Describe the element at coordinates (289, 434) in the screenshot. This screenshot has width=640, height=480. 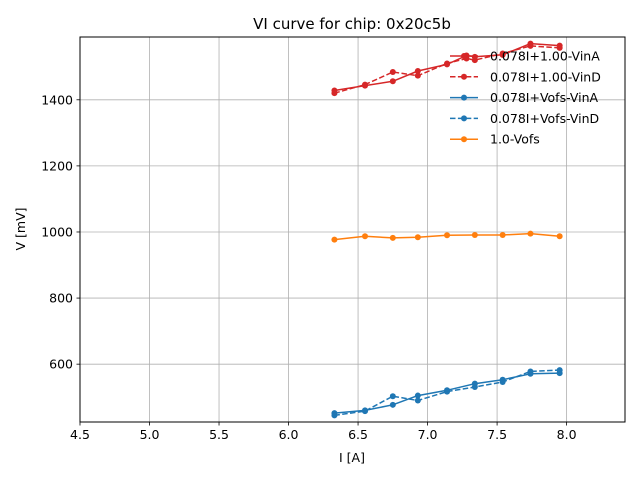
I see `x-tick-label: 6.0` at that location.